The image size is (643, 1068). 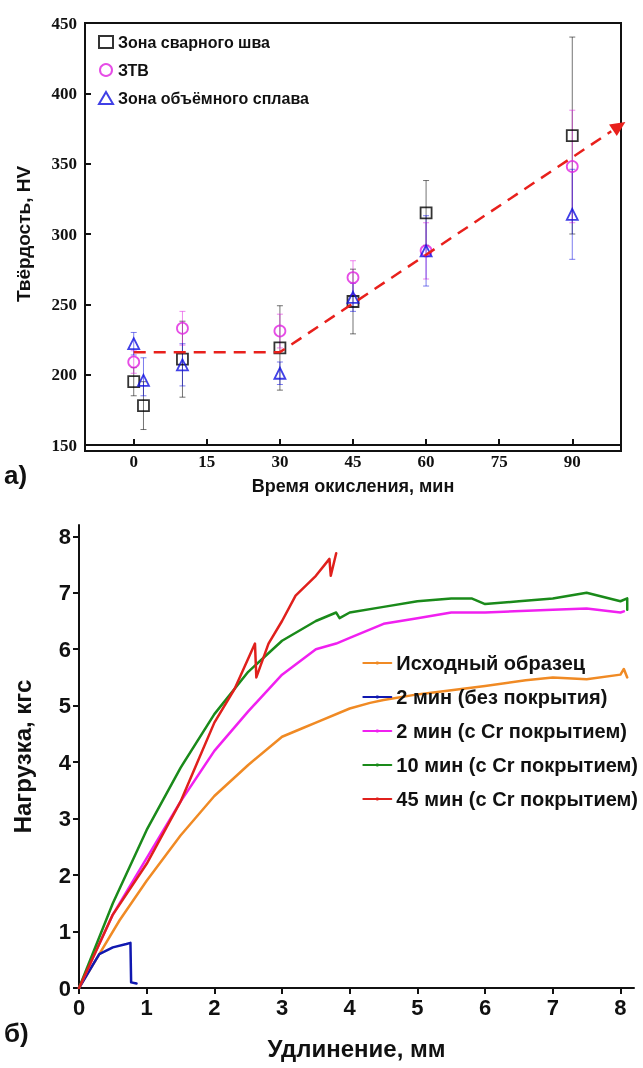 What do you see at coordinates (64, 932) in the screenshot?
I see `y-tick-label: 1` at bounding box center [64, 932].